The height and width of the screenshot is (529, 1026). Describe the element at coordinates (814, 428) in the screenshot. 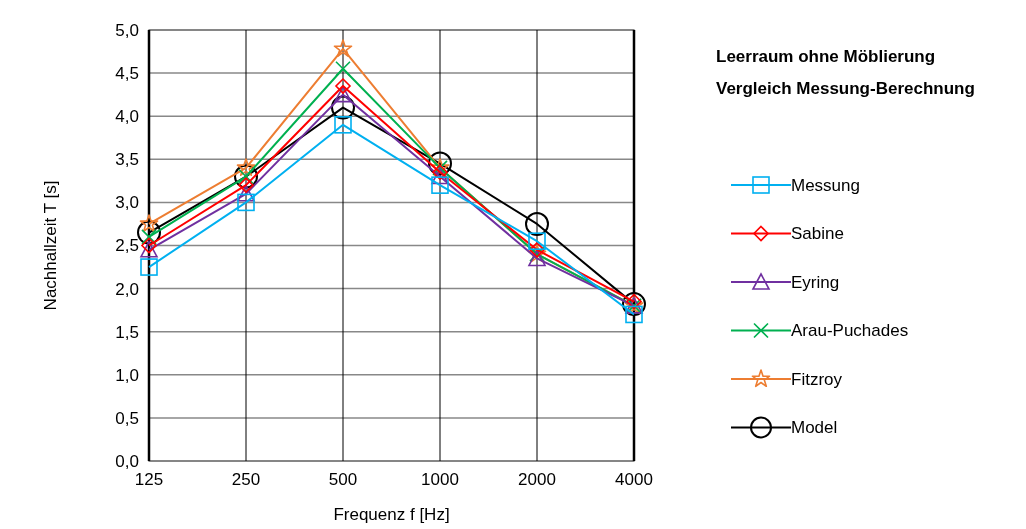

I see `legend-label: Model` at that location.